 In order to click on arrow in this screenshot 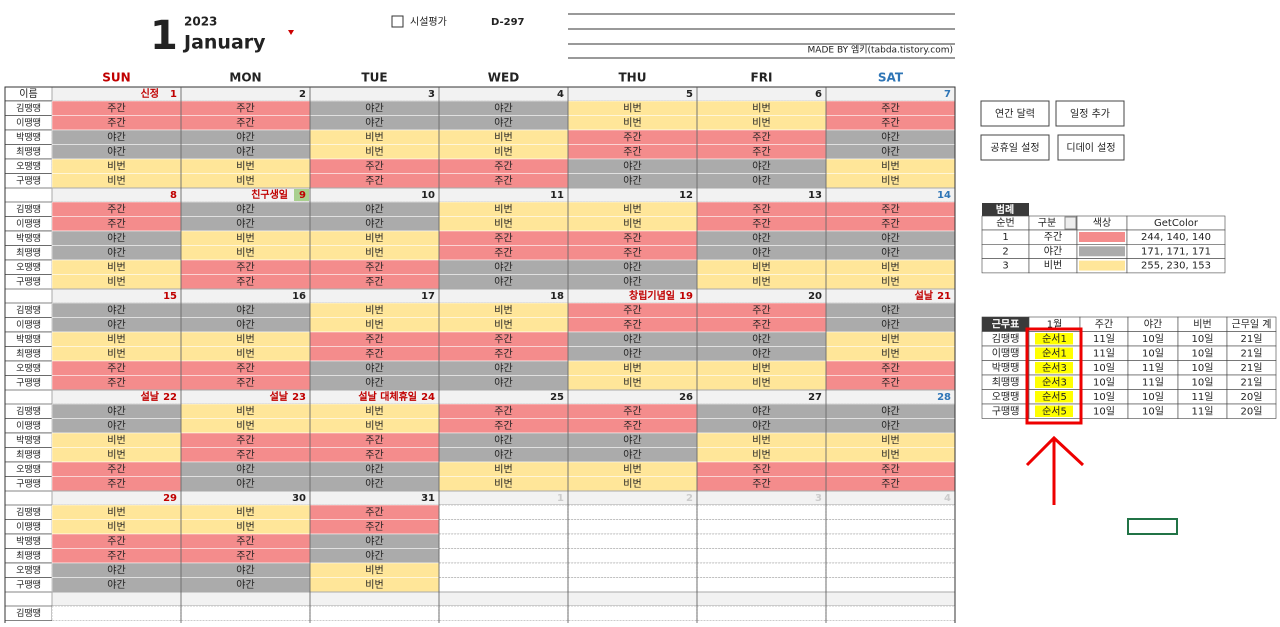, I will do `click(1055, 470)`.